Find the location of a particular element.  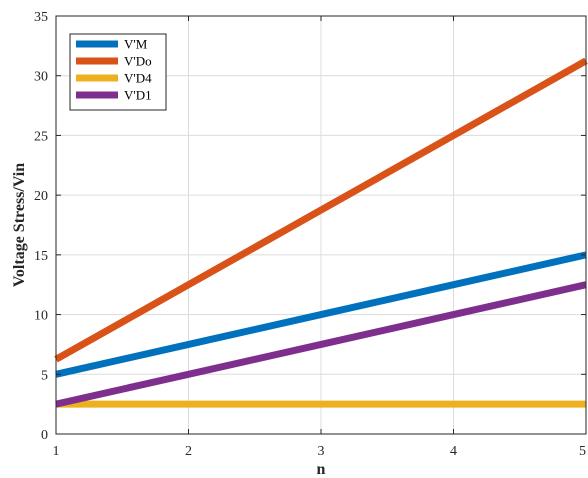

y-tick-label: 5 is located at coordinates (44, 375).